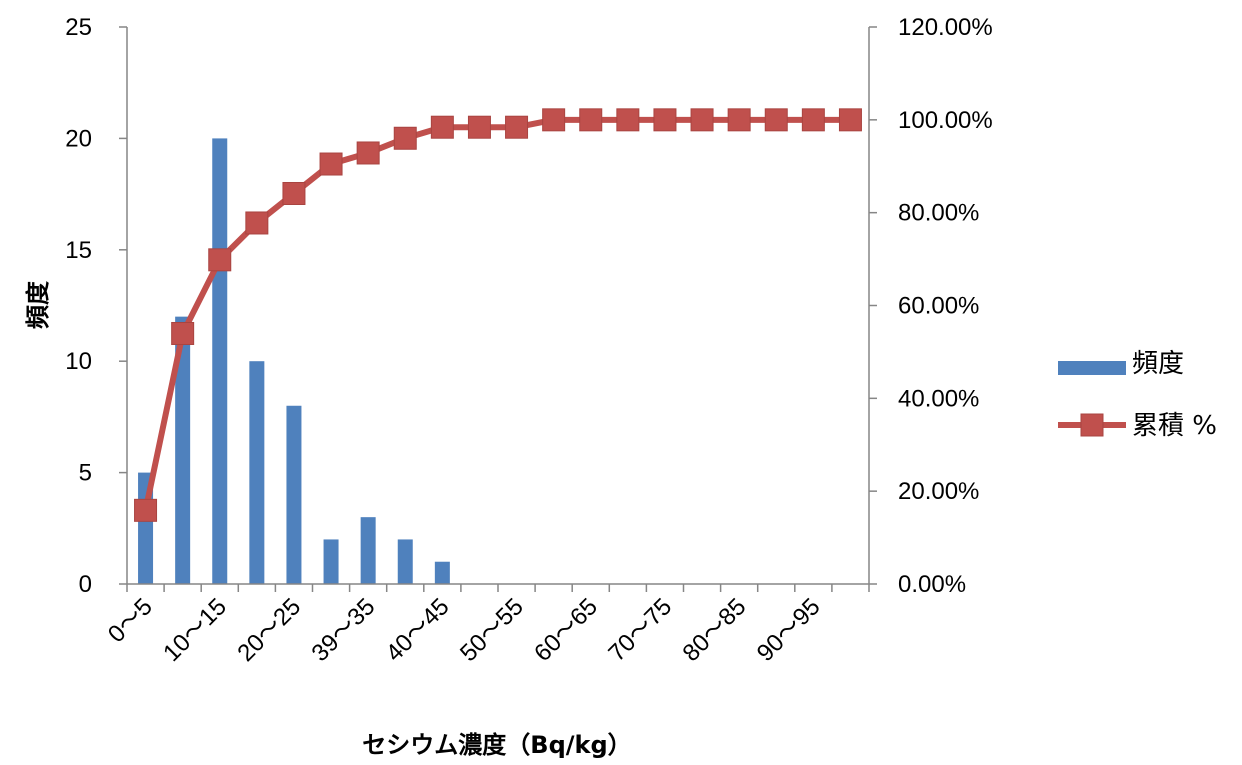 This screenshot has width=1242, height=765. What do you see at coordinates (715, 630) in the screenshot?
I see `x-tick-label: 80〜85` at bounding box center [715, 630].